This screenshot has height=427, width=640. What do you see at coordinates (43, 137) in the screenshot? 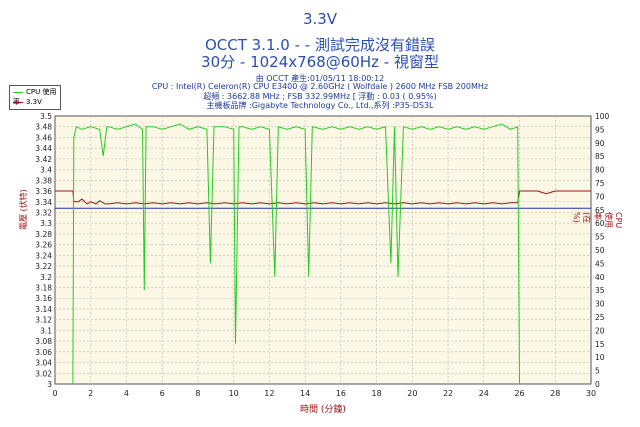
I see `y-tick-label-left: 3.46` at bounding box center [43, 137].